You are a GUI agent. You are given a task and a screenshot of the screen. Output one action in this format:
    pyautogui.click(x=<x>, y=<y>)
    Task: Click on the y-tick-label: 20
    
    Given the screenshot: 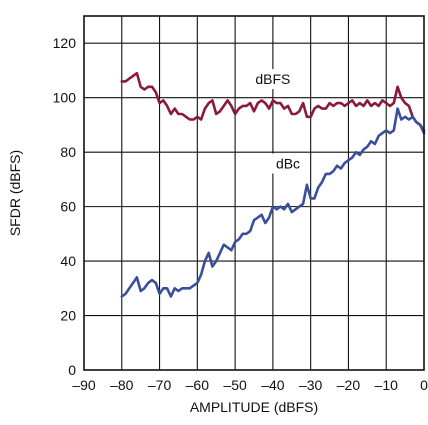 What is the action you would take?
    pyautogui.click(x=68, y=316)
    